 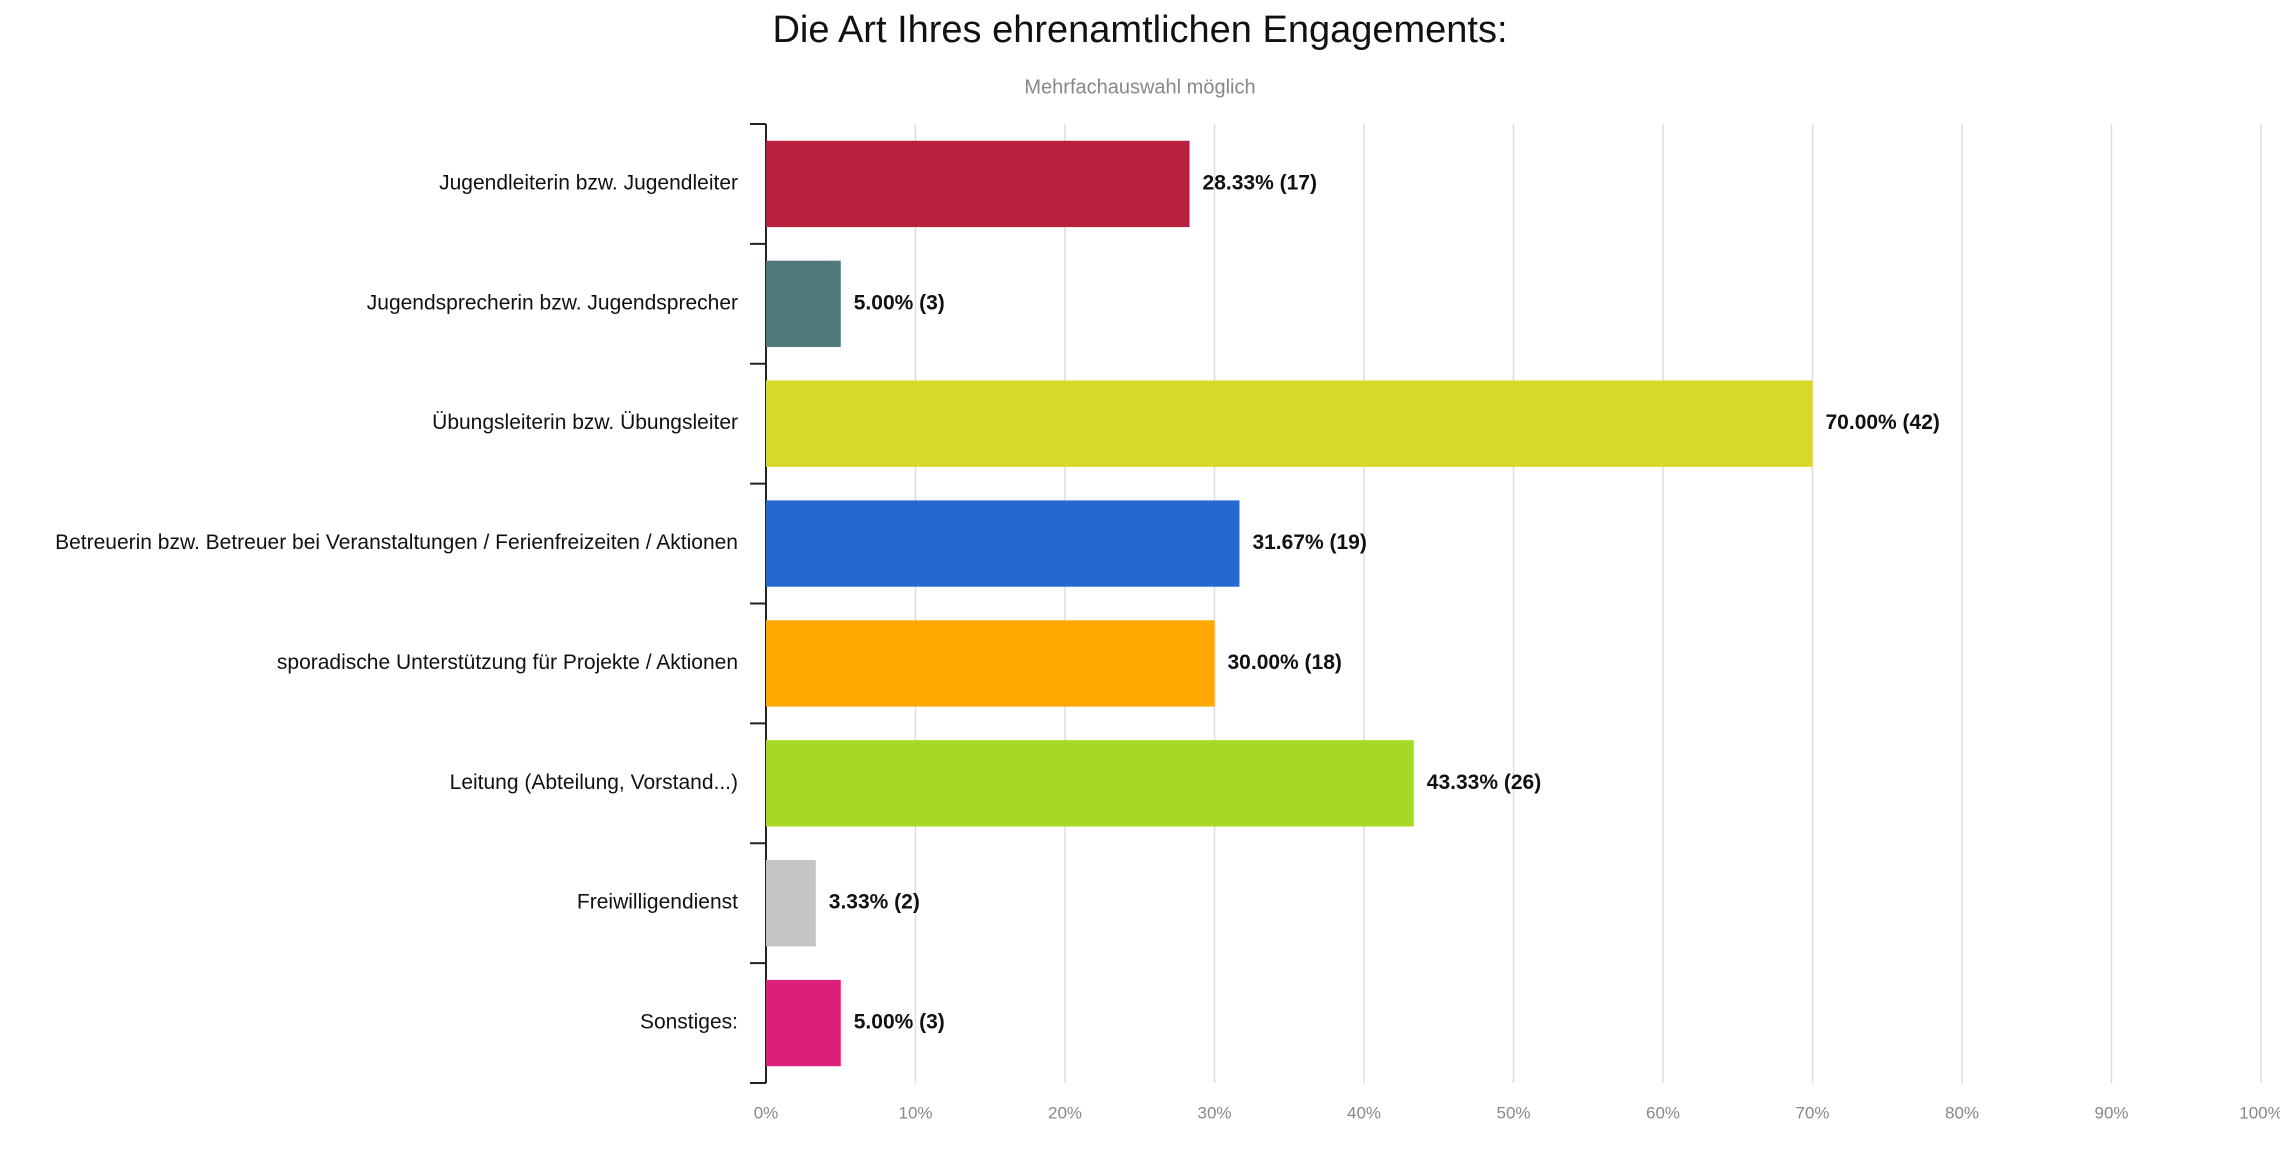 What do you see at coordinates (1285, 662) in the screenshot?
I see `value-label: 30.00% (18)` at bounding box center [1285, 662].